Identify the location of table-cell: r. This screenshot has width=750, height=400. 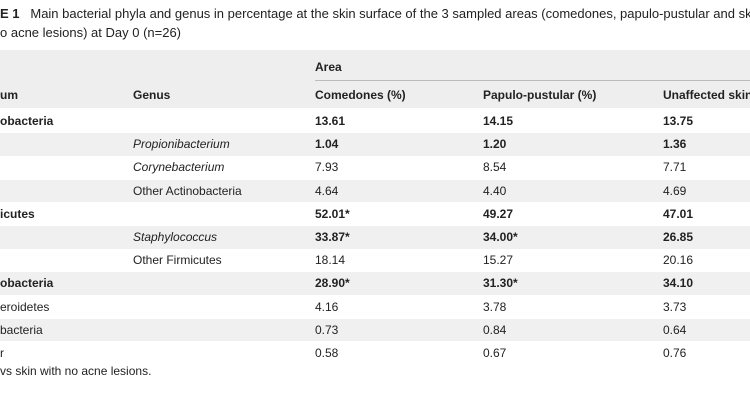
(2, 353).